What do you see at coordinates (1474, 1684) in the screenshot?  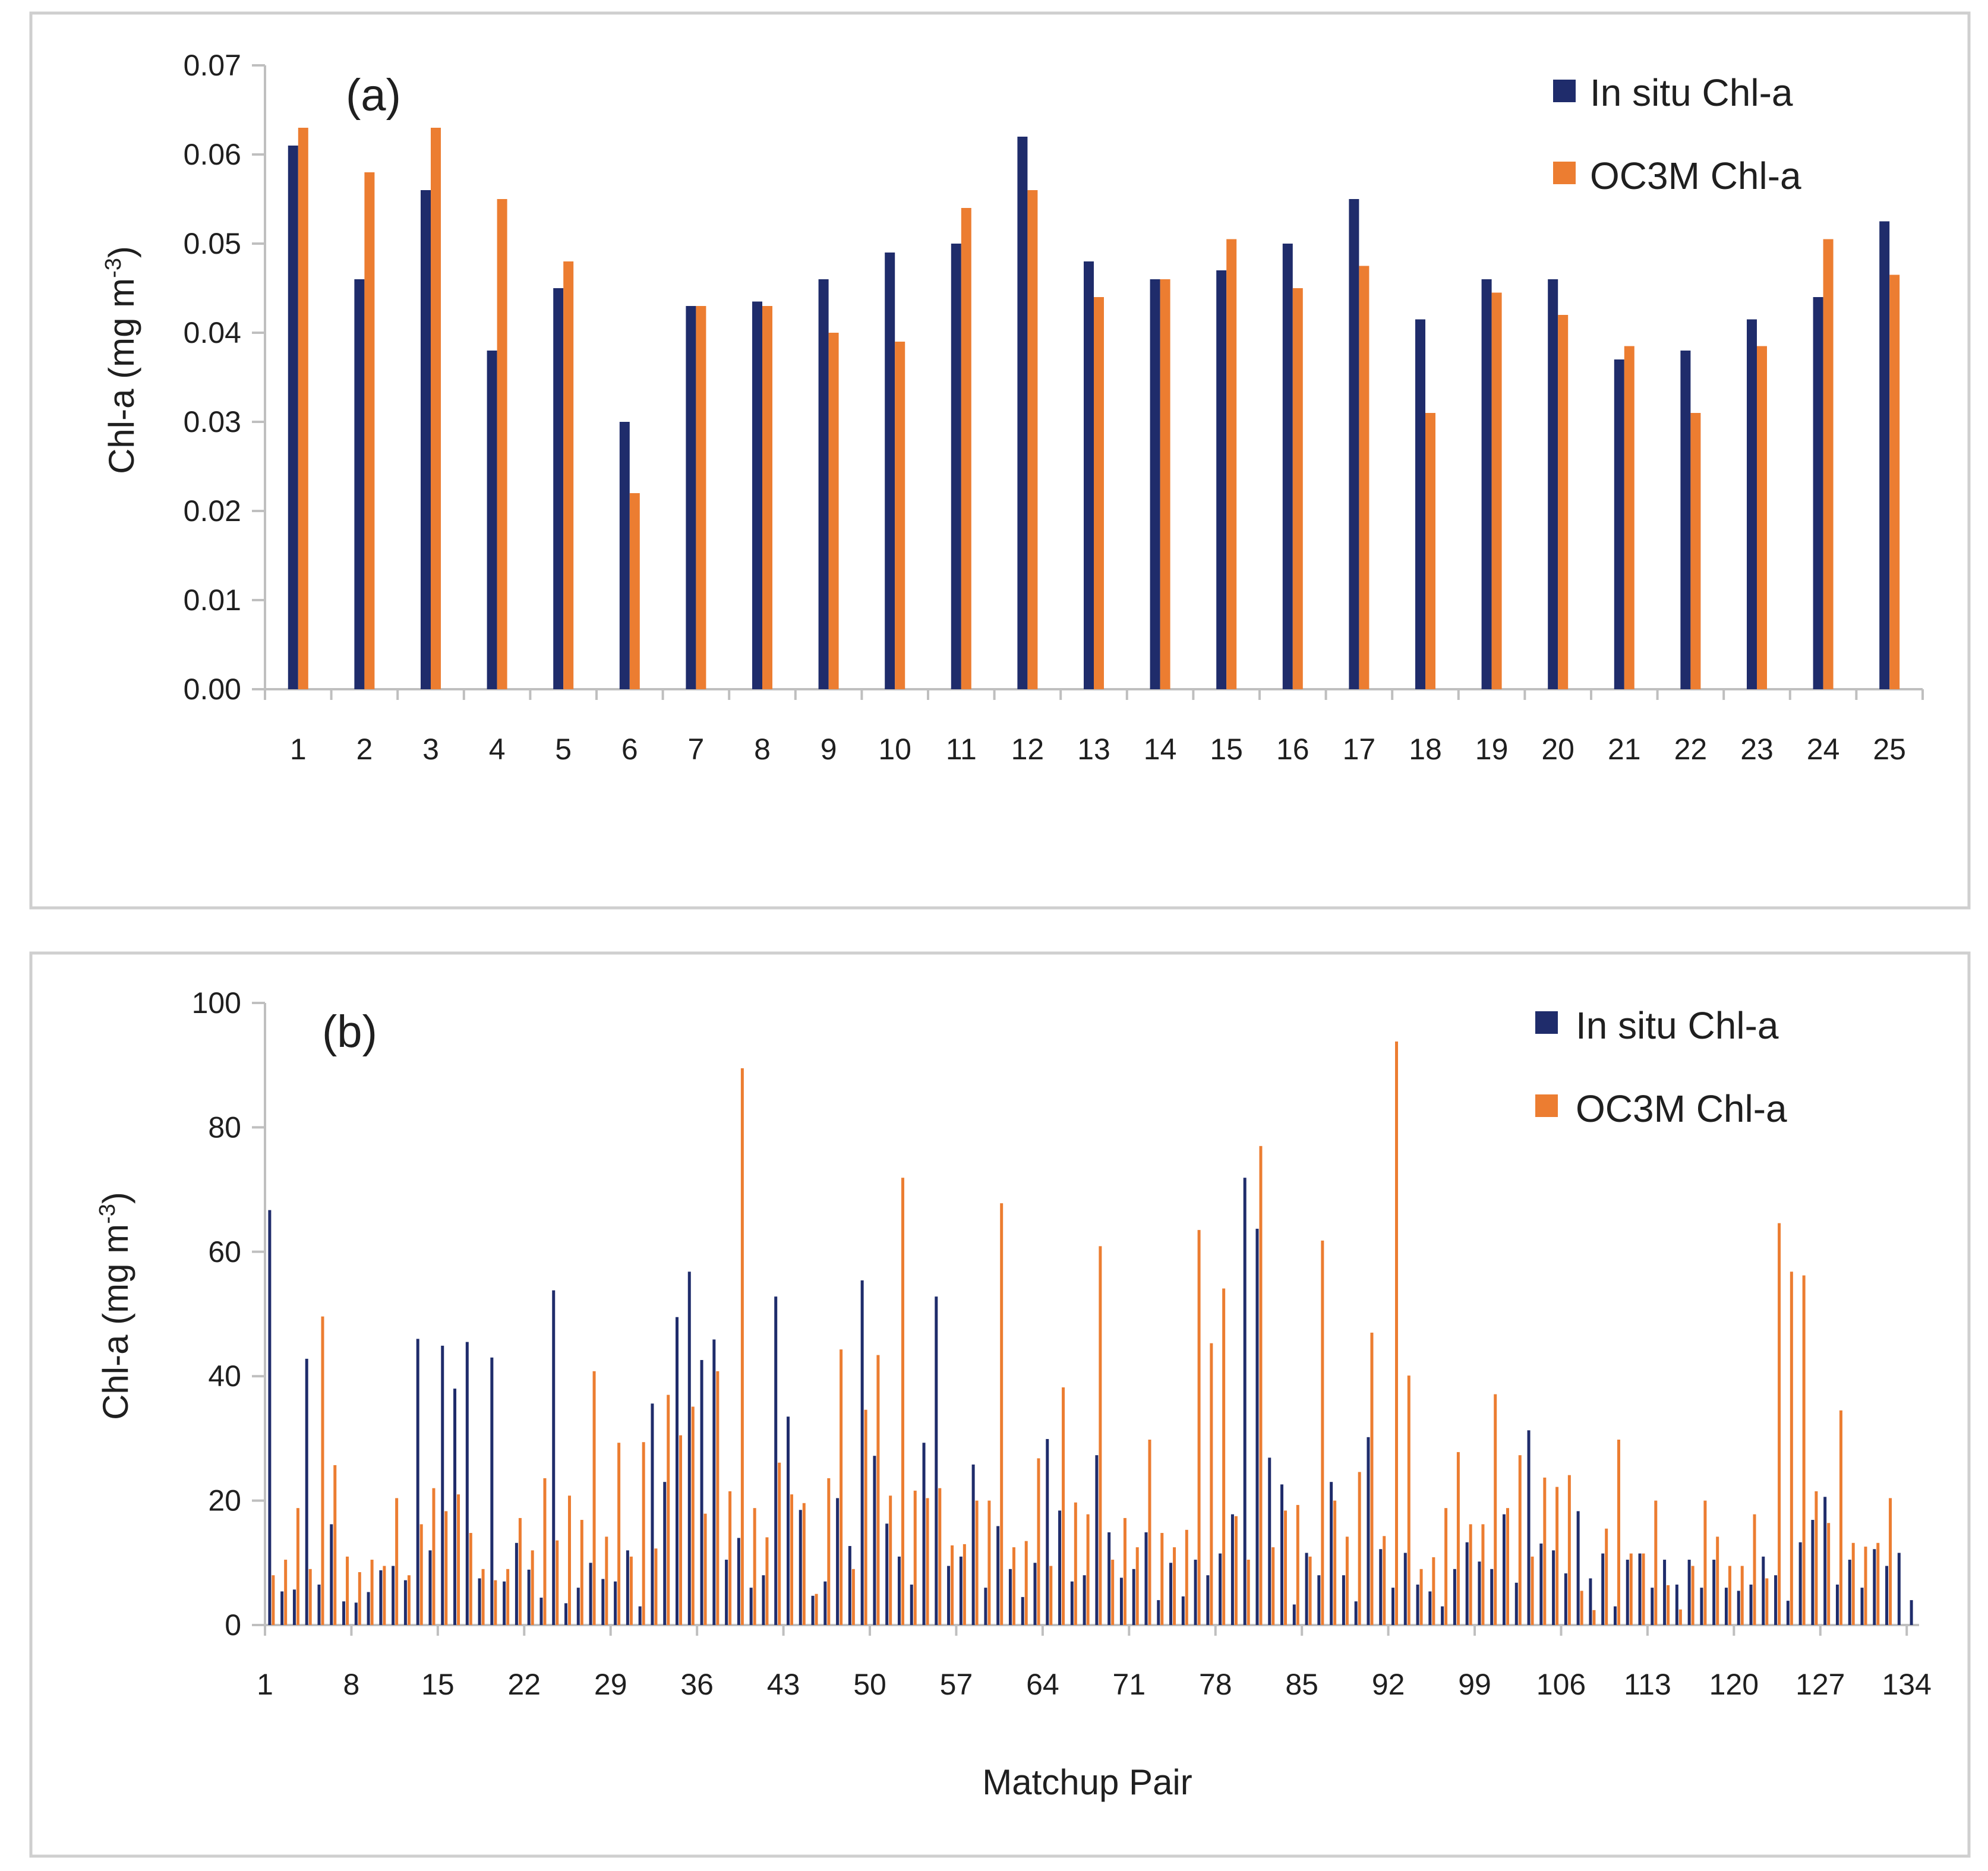 I see `b-x-tick-label: 99` at bounding box center [1474, 1684].